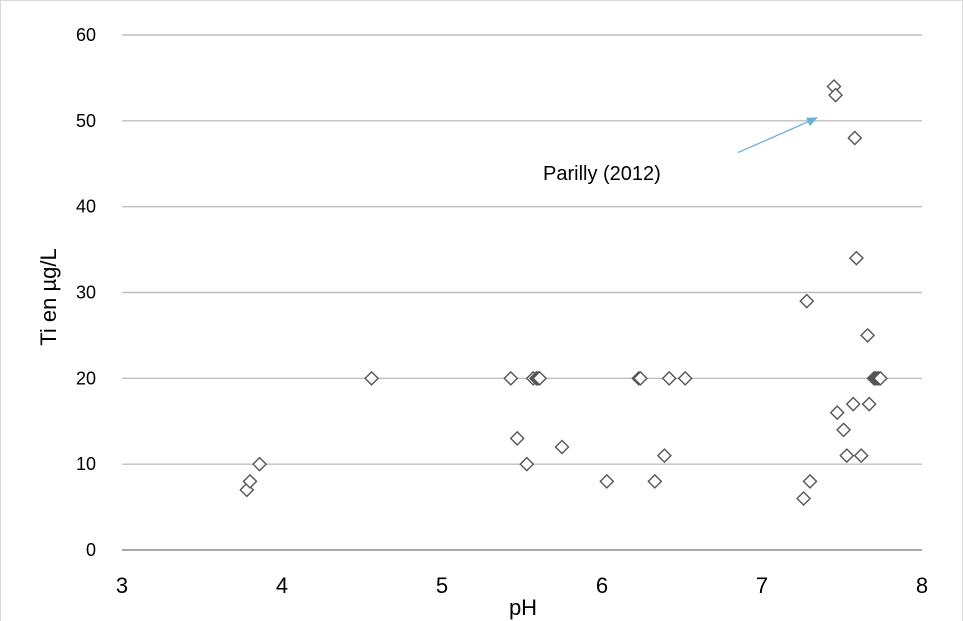  I want to click on x-tick-label: 6, so click(602, 585).